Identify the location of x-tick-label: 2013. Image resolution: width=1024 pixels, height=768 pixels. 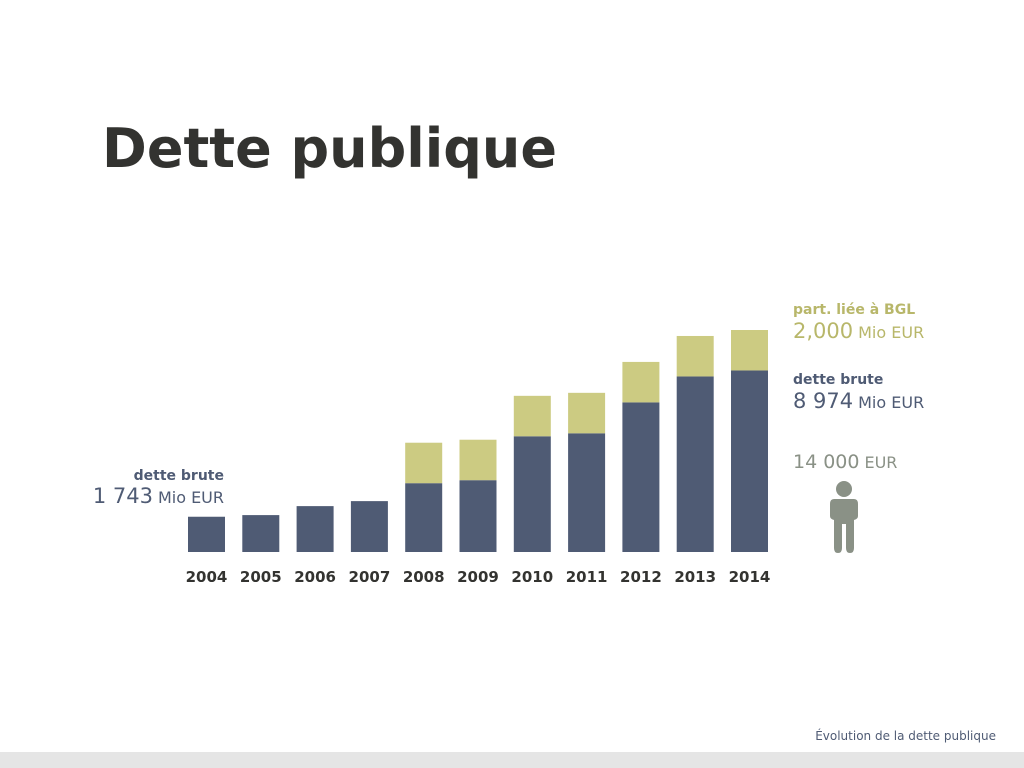
(695, 577).